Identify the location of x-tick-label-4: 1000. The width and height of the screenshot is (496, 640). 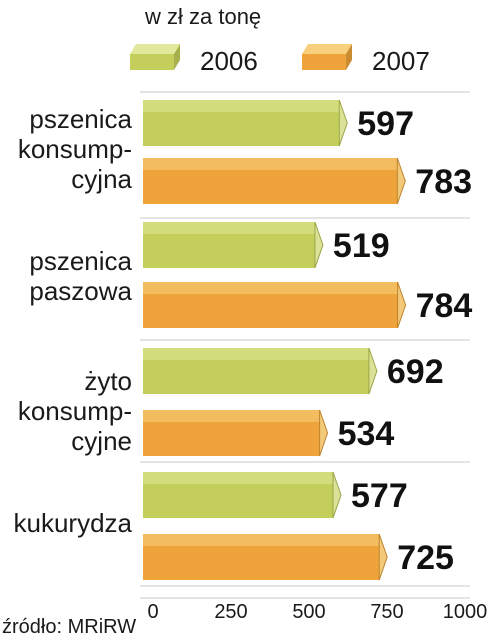
(465, 612).